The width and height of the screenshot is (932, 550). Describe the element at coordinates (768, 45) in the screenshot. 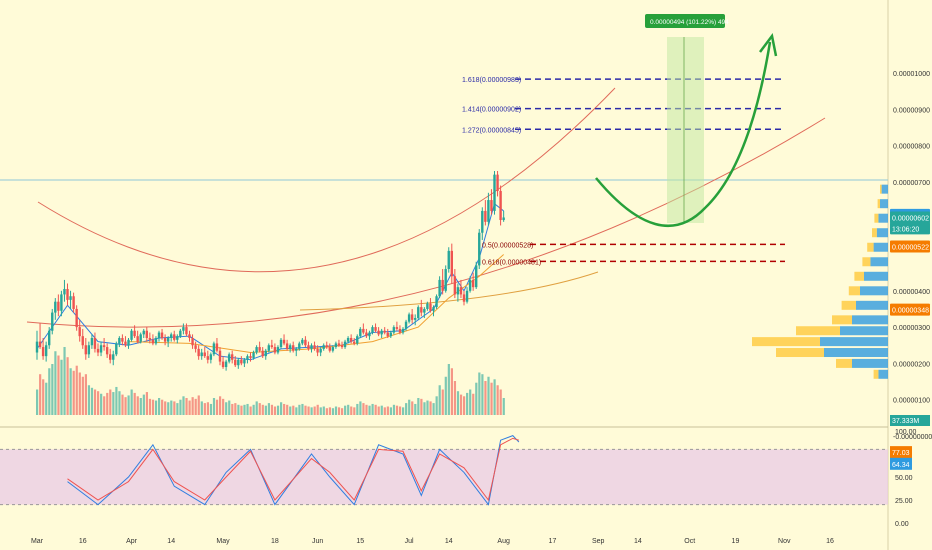

I see `projection-arrowhead` at that location.